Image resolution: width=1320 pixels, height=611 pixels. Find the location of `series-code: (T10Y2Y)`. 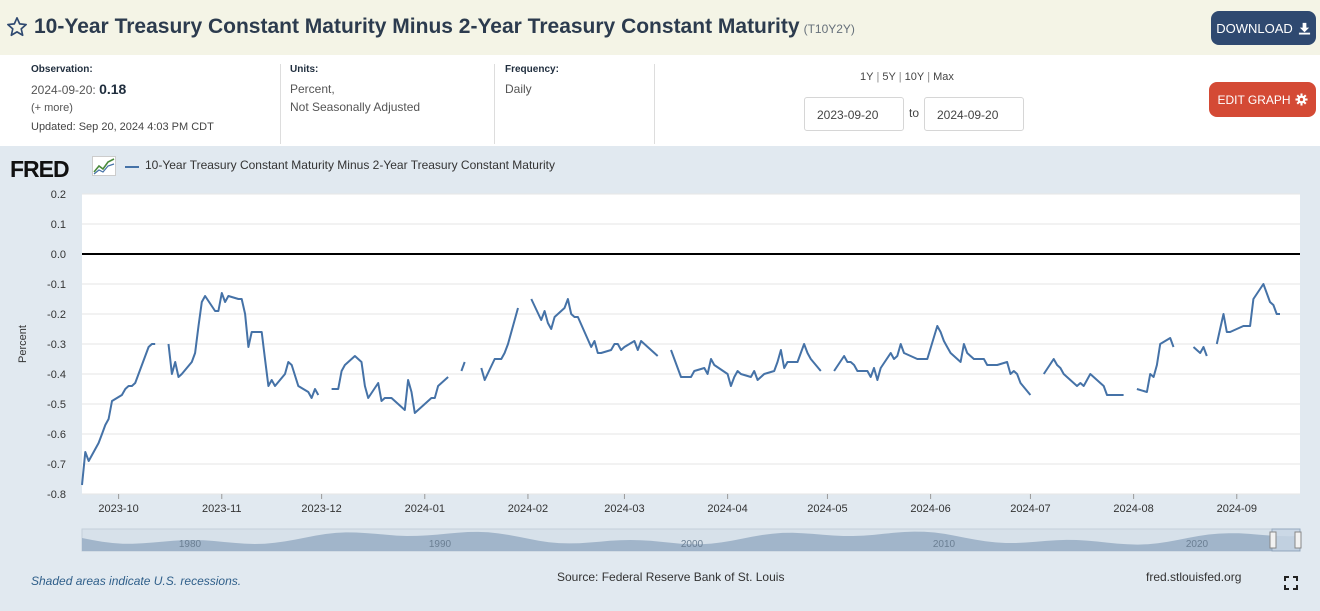

series-code: (T10Y2Y) is located at coordinates (829, 29).